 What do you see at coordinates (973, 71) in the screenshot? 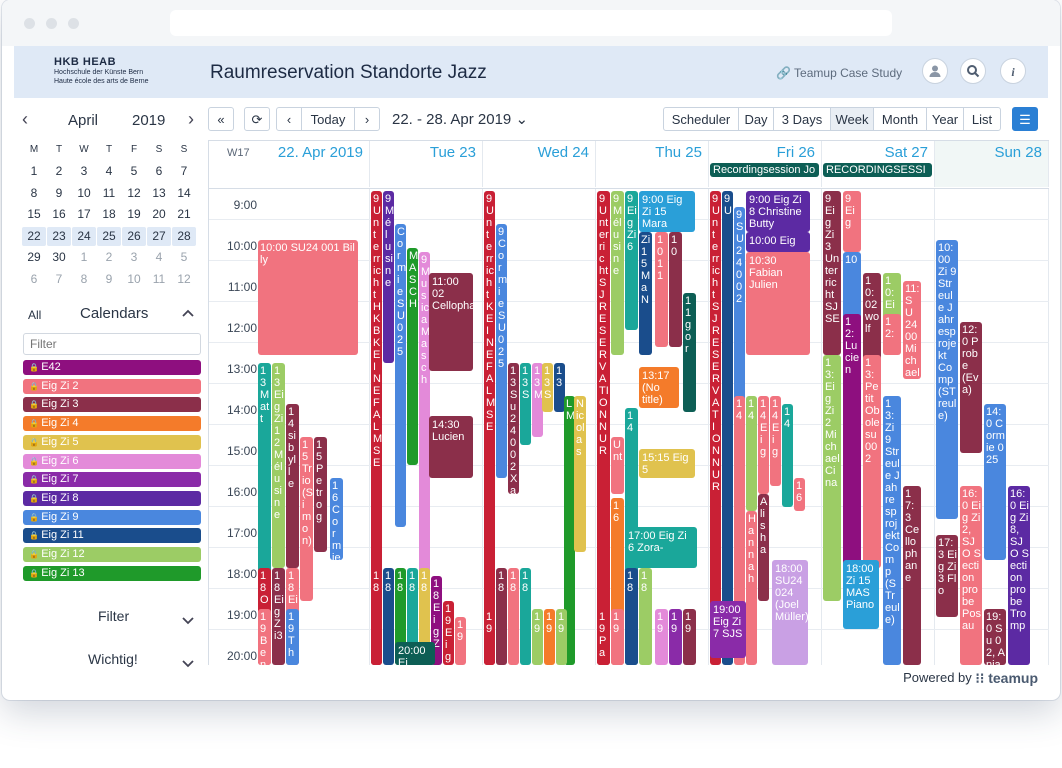
I see `search-icon` at bounding box center [973, 71].